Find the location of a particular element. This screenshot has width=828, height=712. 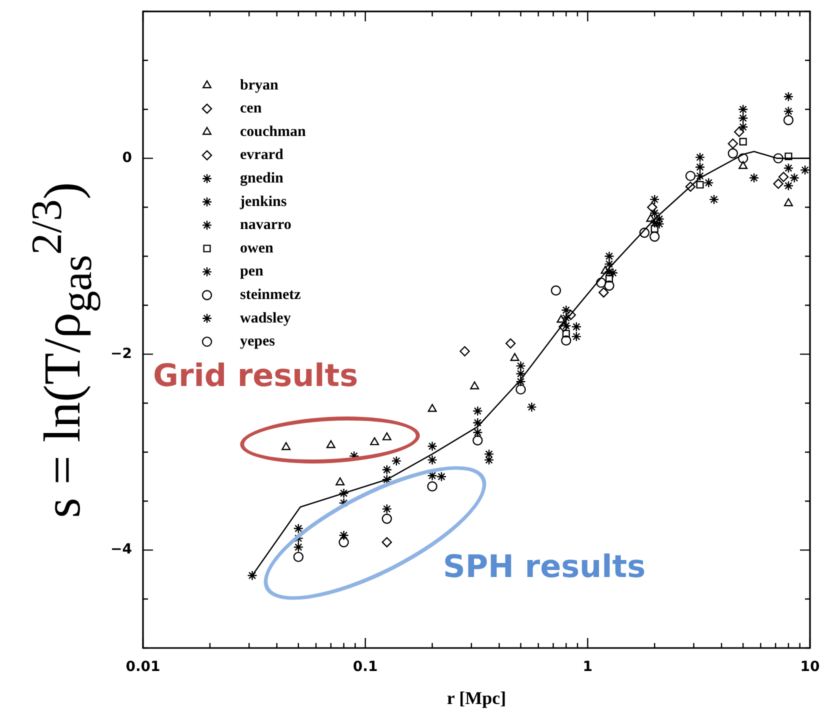

x-tick-label: 0.1 is located at coordinates (365, 667).